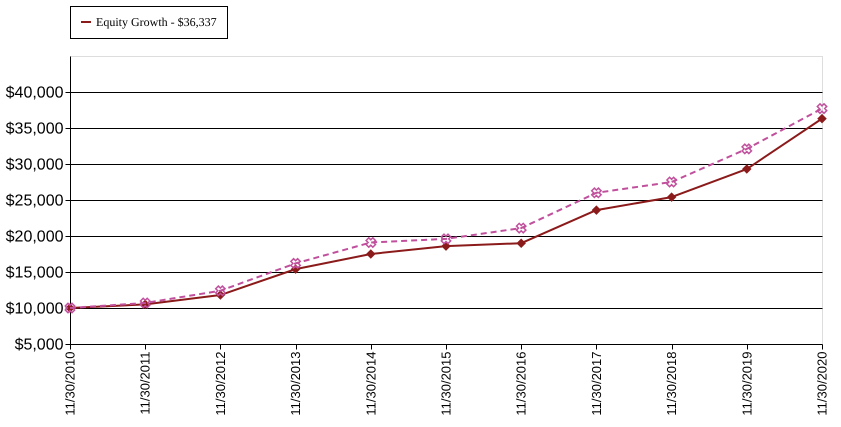  What do you see at coordinates (35, 165) in the screenshot?
I see `y-tick-label: $30,000` at bounding box center [35, 165].